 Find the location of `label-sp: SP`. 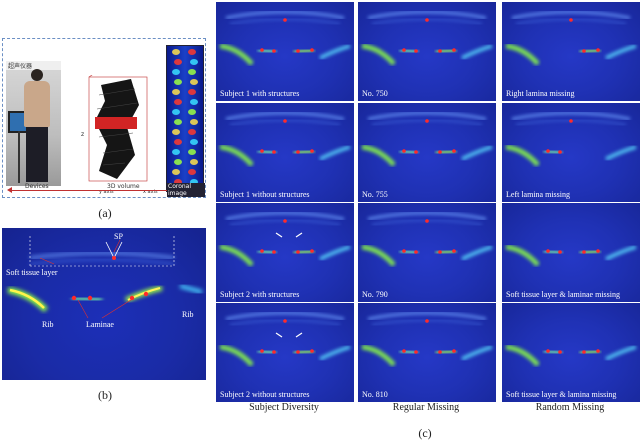

label-sp: SP is located at coordinates (118, 236).